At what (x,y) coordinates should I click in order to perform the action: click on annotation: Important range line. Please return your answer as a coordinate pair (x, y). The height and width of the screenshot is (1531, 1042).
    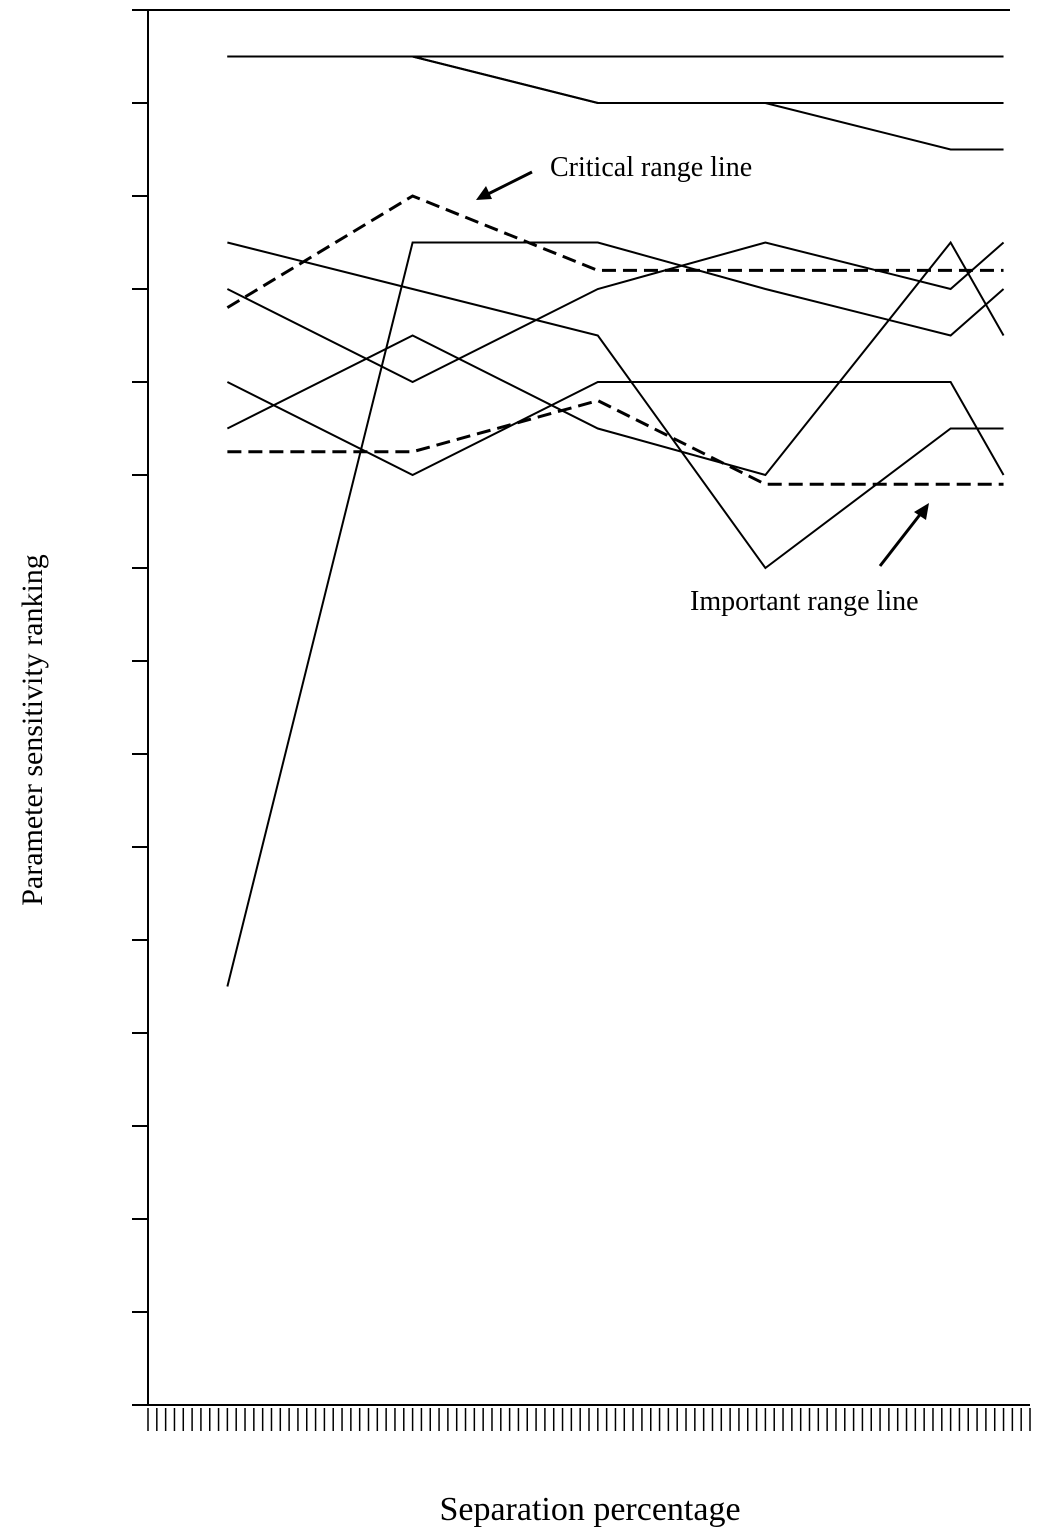
    Looking at the image, I should click on (804, 601).